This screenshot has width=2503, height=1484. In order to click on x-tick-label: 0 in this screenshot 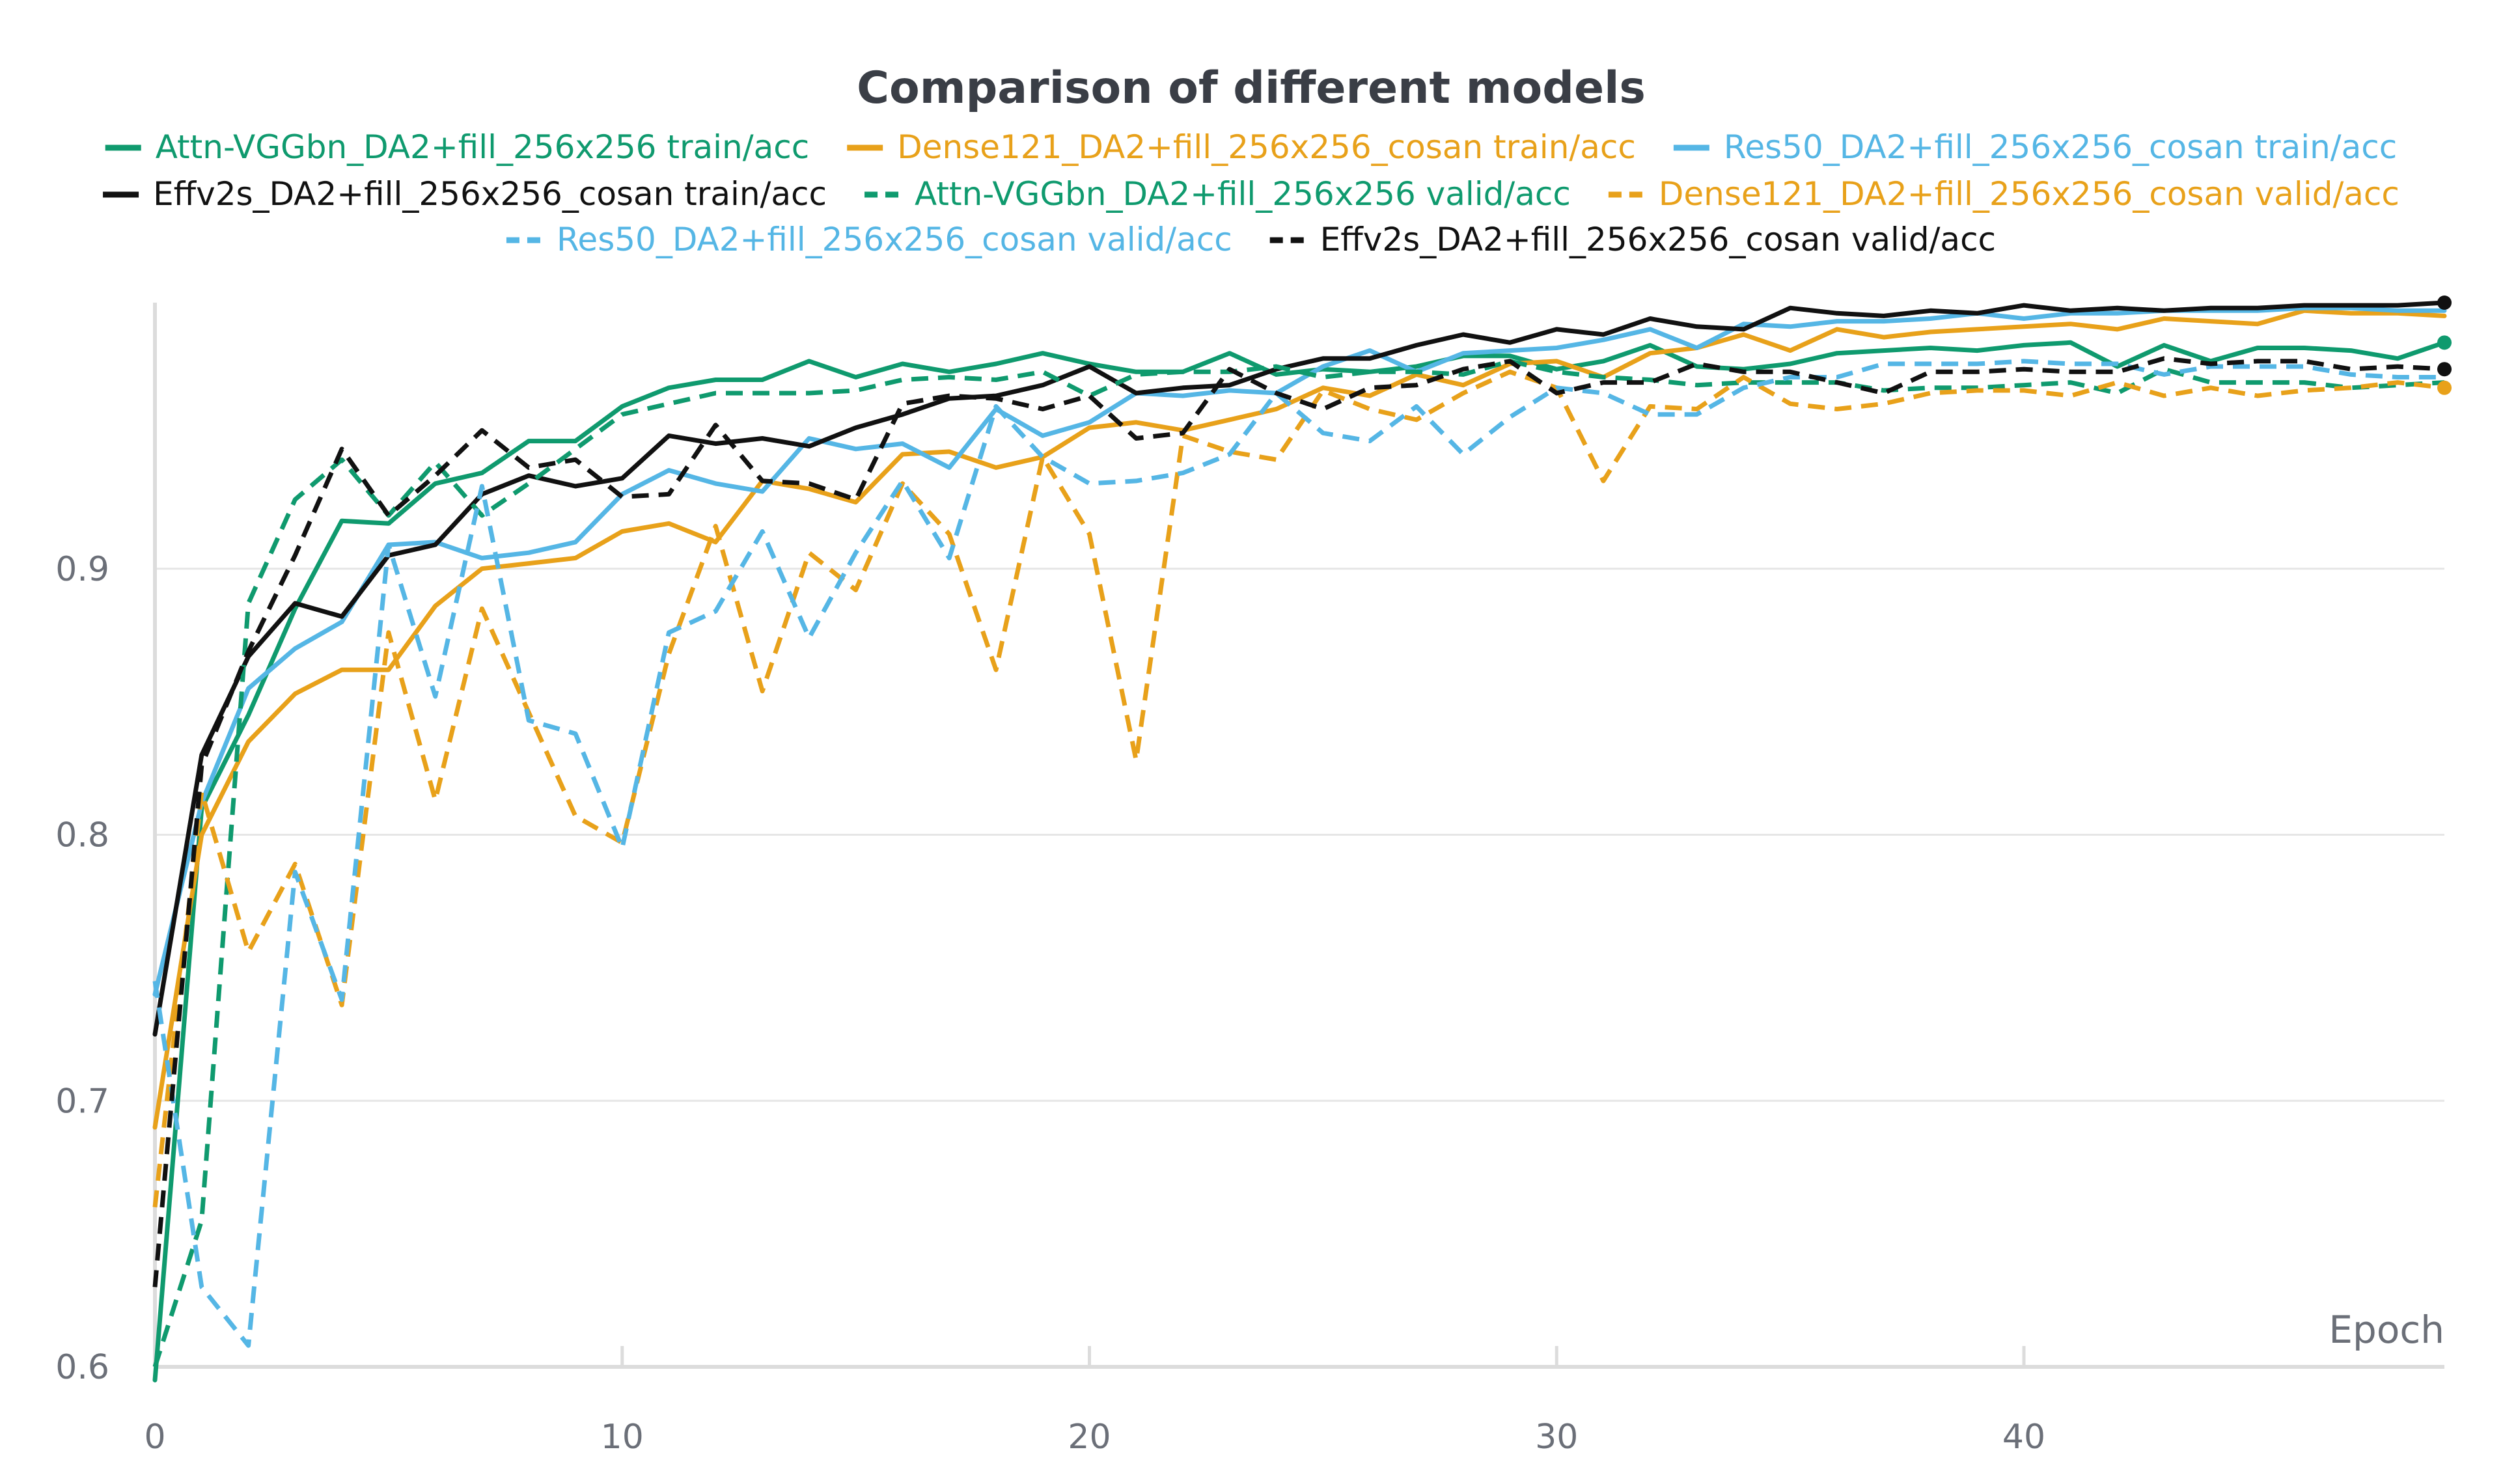, I will do `click(154, 1437)`.